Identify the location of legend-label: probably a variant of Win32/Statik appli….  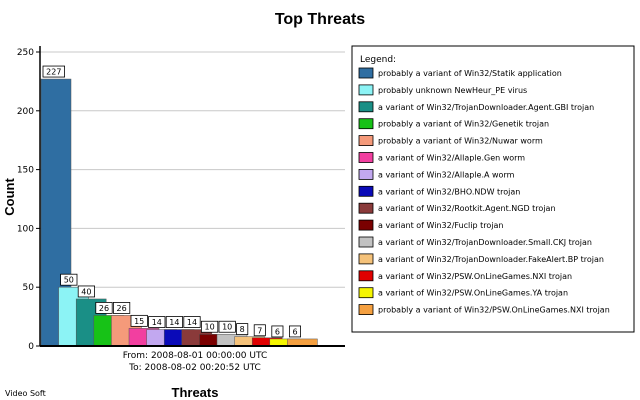
(470, 73).